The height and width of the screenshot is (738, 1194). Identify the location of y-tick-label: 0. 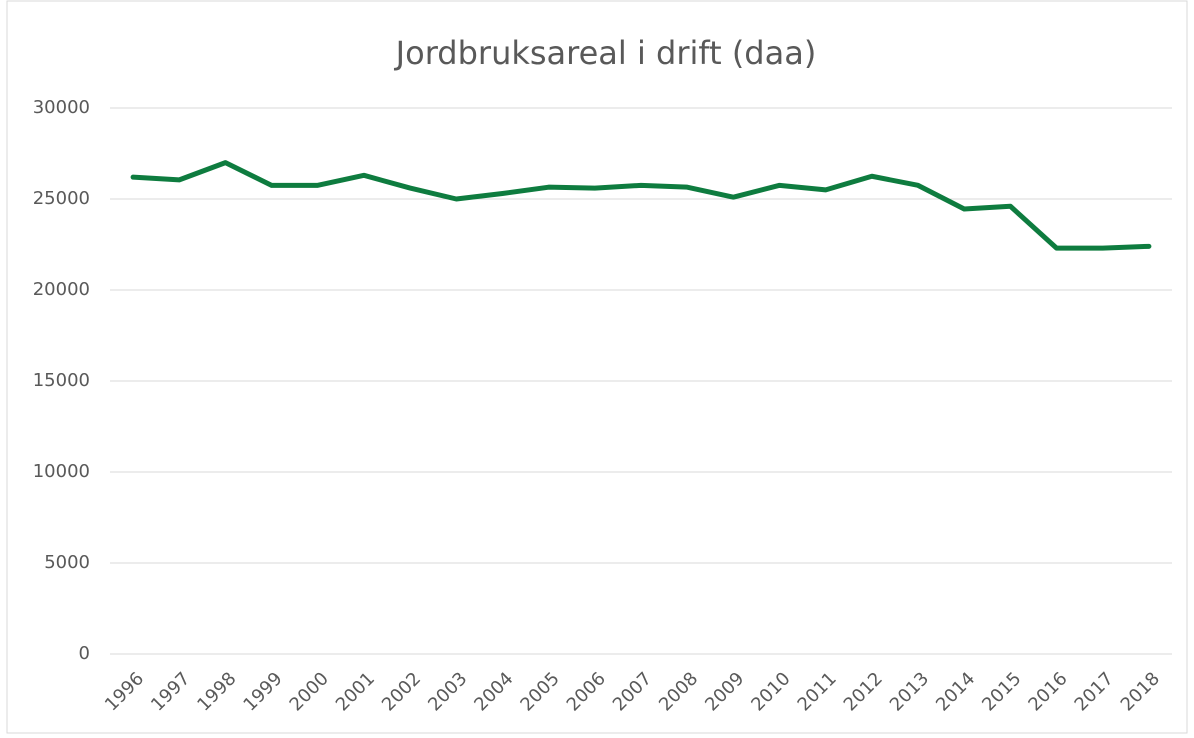
(84, 653).